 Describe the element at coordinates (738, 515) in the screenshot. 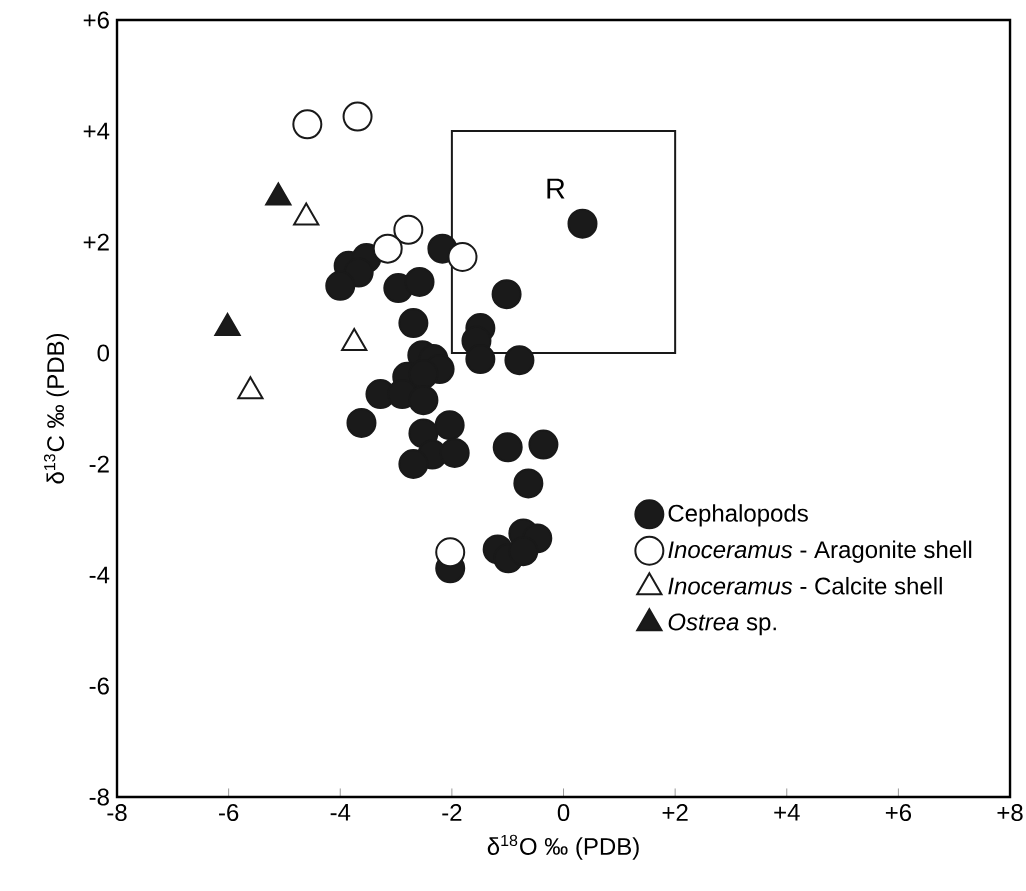

I see `legend-label: Cephalopods` at that location.